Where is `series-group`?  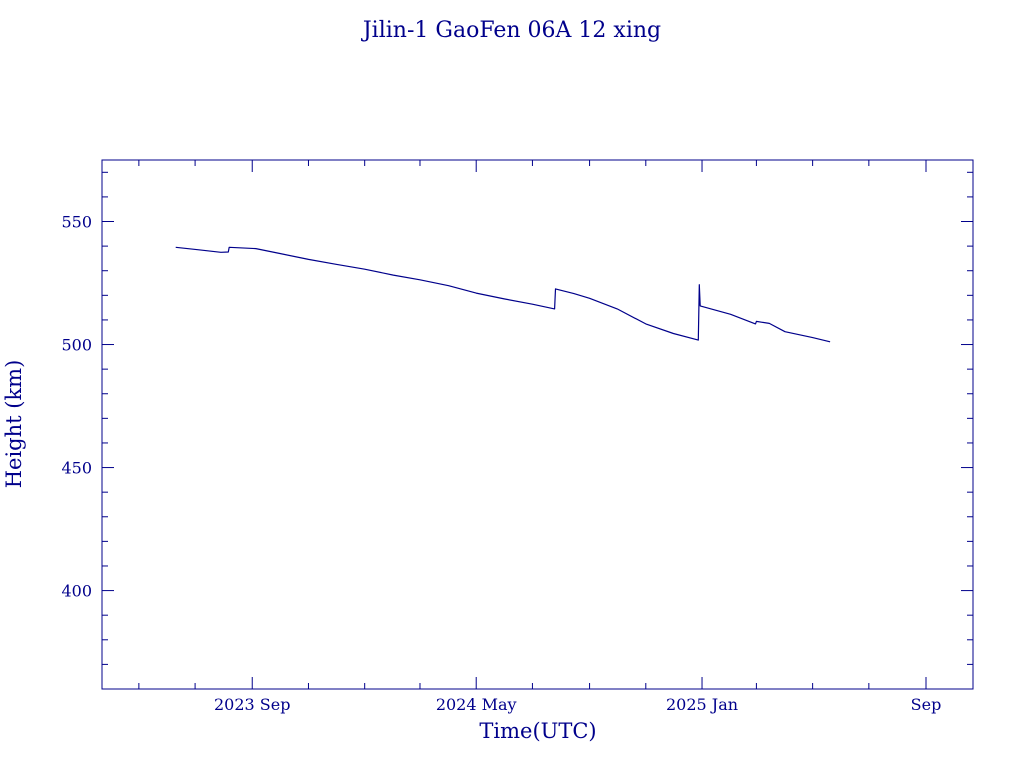 series-group is located at coordinates (503, 294).